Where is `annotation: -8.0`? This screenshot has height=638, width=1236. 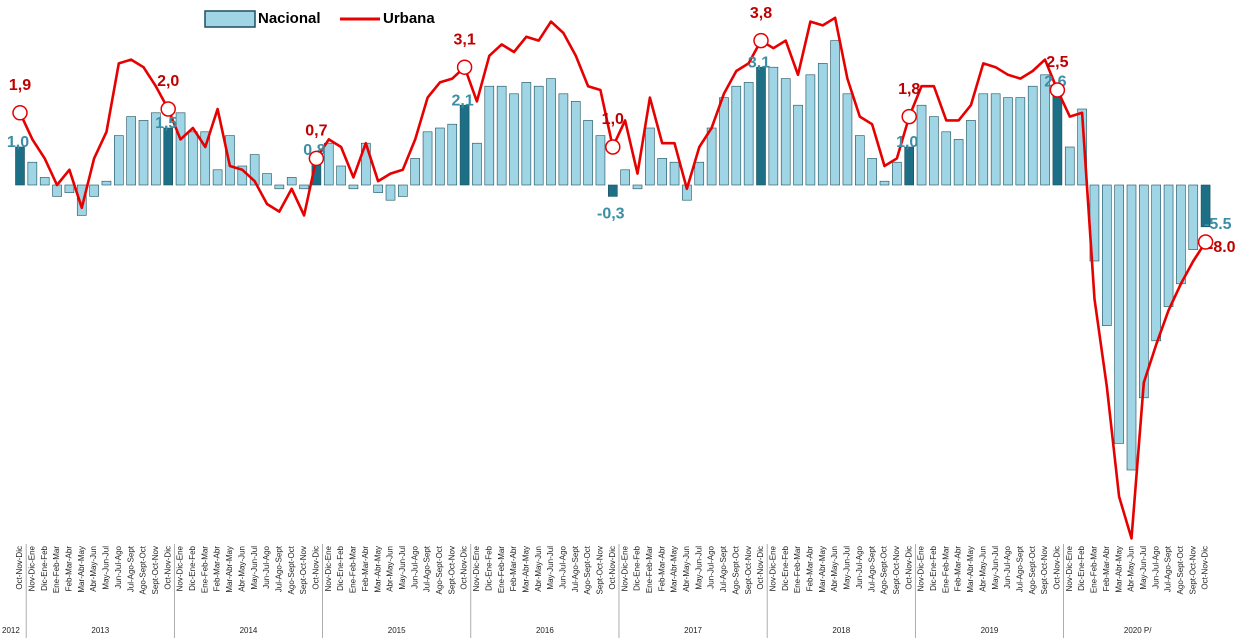 annotation: -8.0 is located at coordinates (1222, 247).